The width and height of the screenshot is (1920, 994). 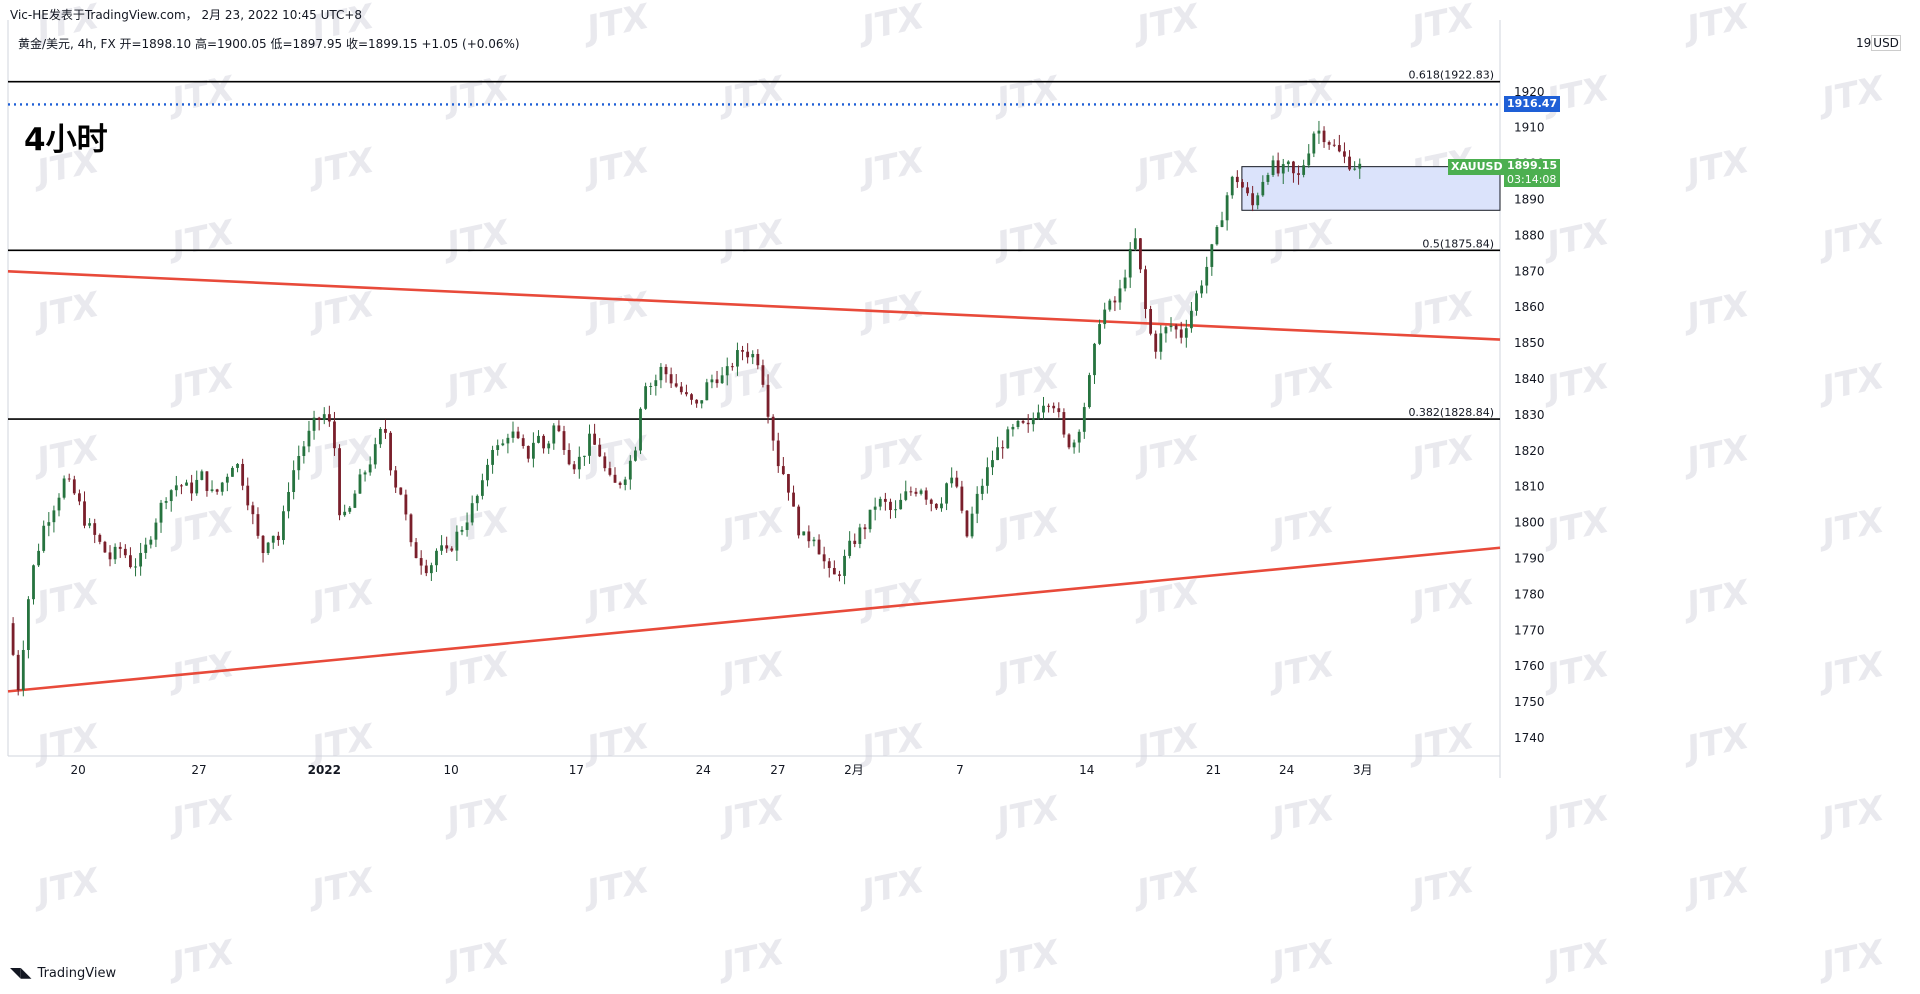 What do you see at coordinates (721, 770) in the screenshot?
I see `time-axis: 20 27 2022 10 17 24 27 2月 7 14 21 24 3月` at bounding box center [721, 770].